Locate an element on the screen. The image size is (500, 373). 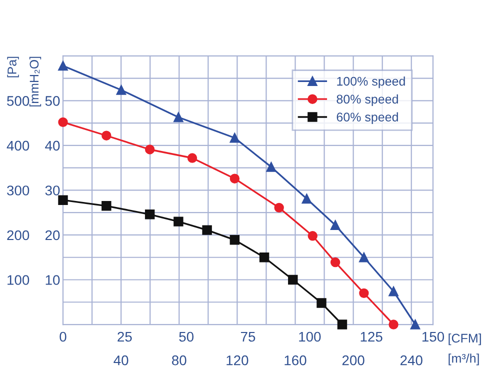
x-tick-label: 50 is located at coordinates (186, 337).